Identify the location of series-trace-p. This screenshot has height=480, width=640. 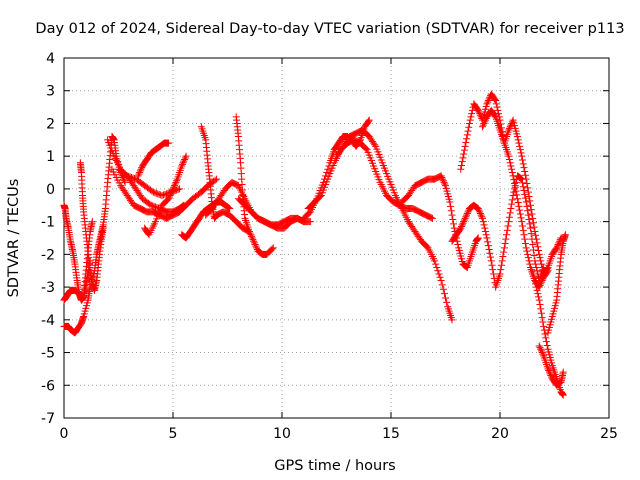
(370, 179).